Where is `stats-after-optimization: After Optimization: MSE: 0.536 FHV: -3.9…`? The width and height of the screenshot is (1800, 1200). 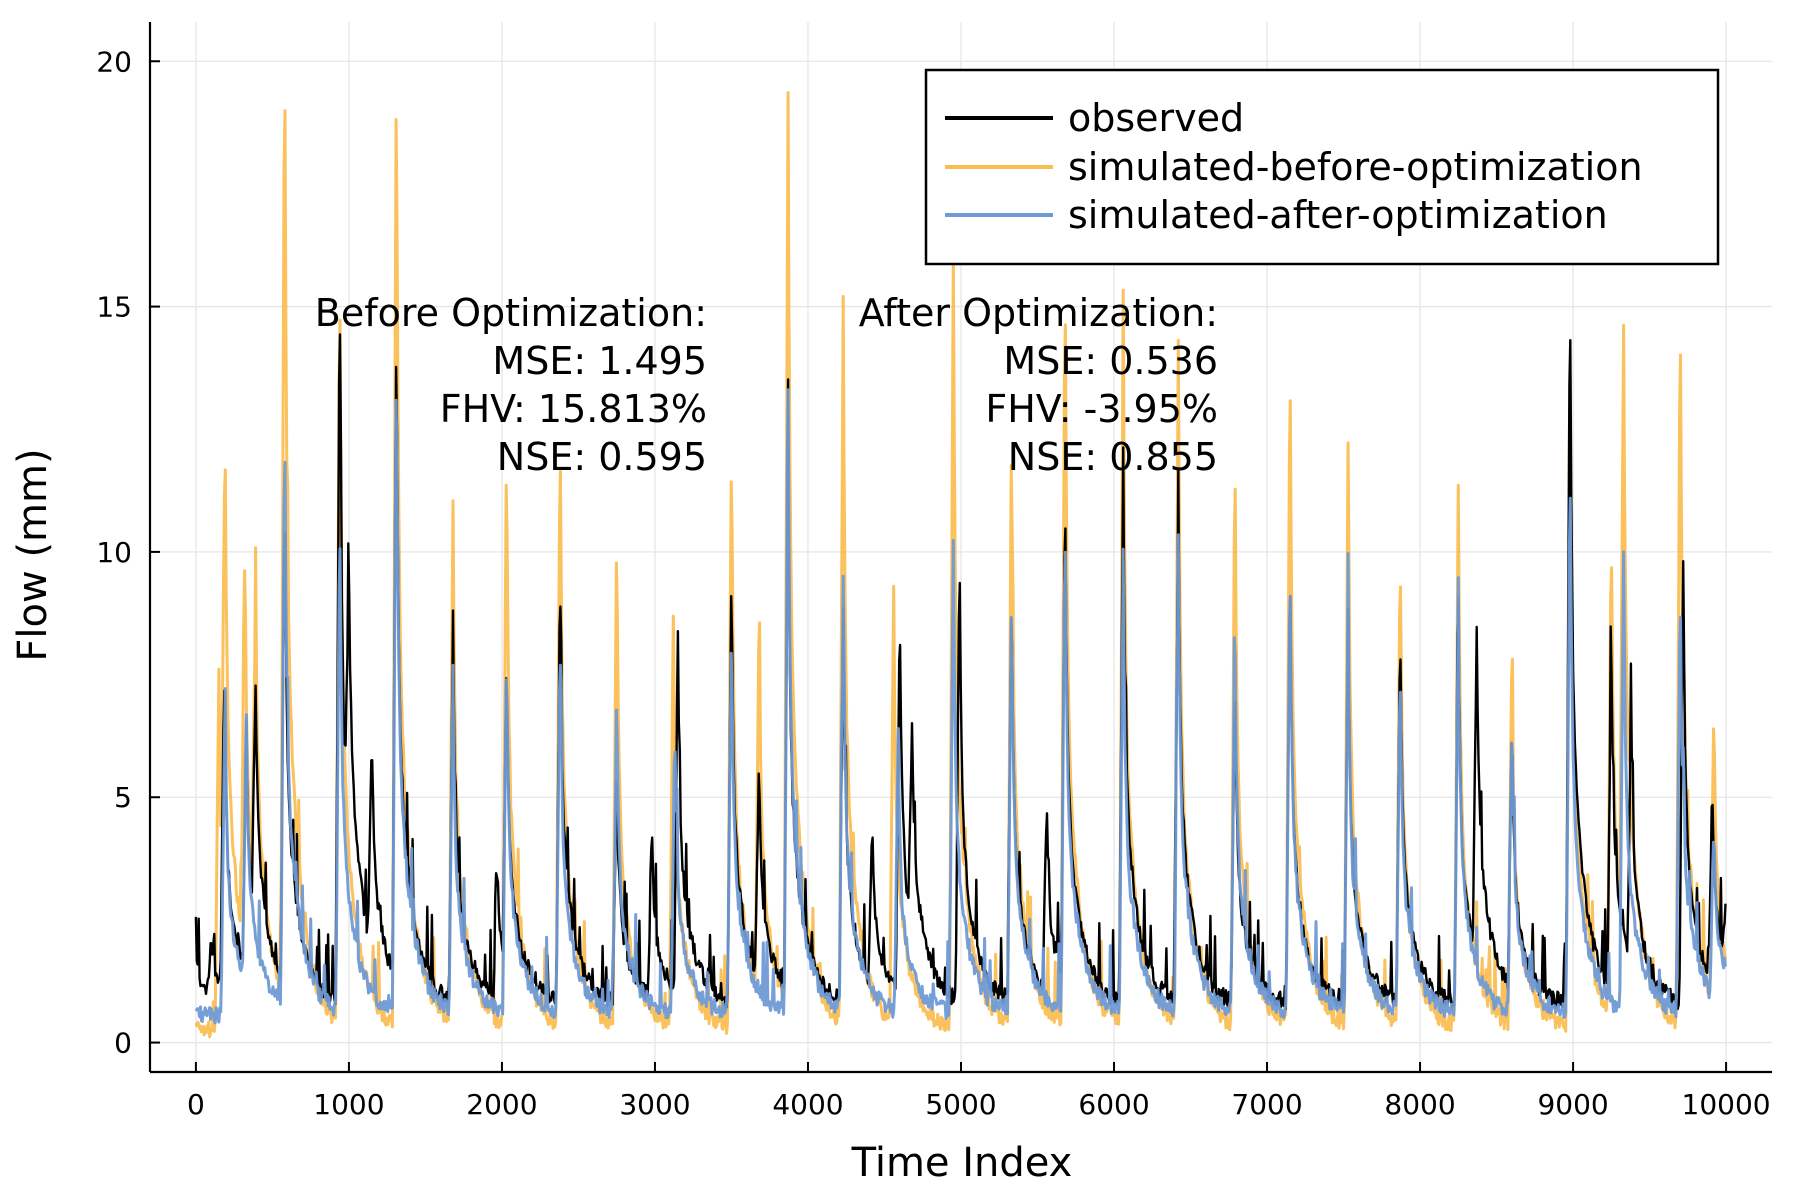 stats-after-optimization: After Optimization: MSE: 0.536 FHV: -3.9… is located at coordinates (1038, 385).